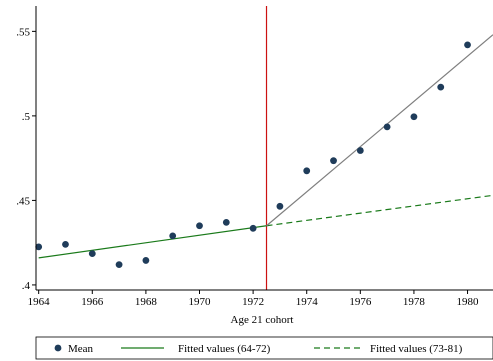  What do you see at coordinates (262, 320) in the screenshot?
I see `x-axis-title: Age 21 cohort` at bounding box center [262, 320].